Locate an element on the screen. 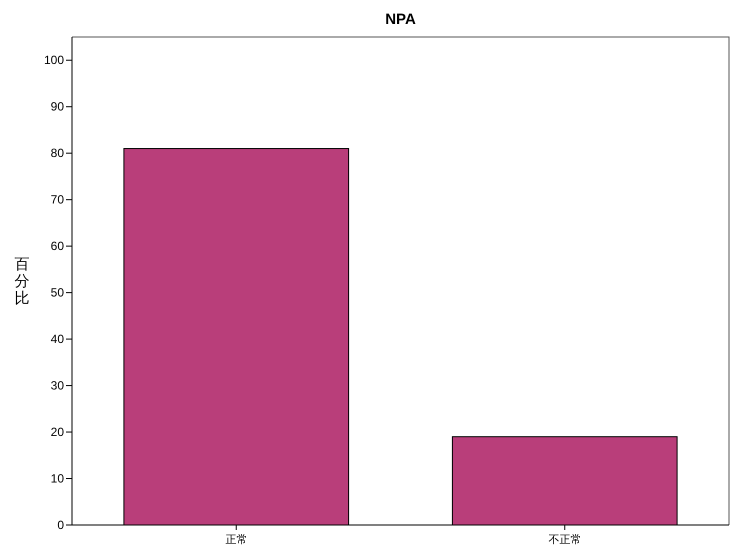 The width and height of the screenshot is (730, 550). chart-title: NPA is located at coordinates (400, 19).